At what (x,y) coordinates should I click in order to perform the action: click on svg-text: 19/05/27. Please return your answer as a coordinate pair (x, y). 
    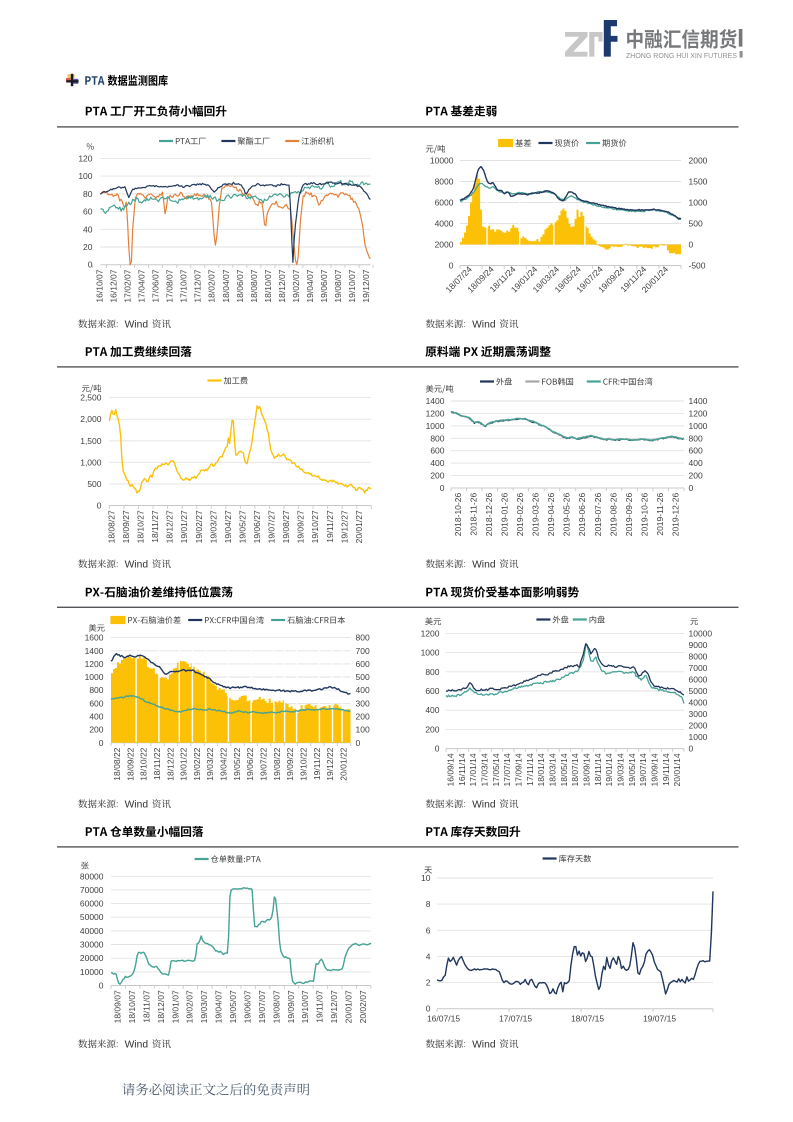
    Looking at the image, I should click on (243, 526).